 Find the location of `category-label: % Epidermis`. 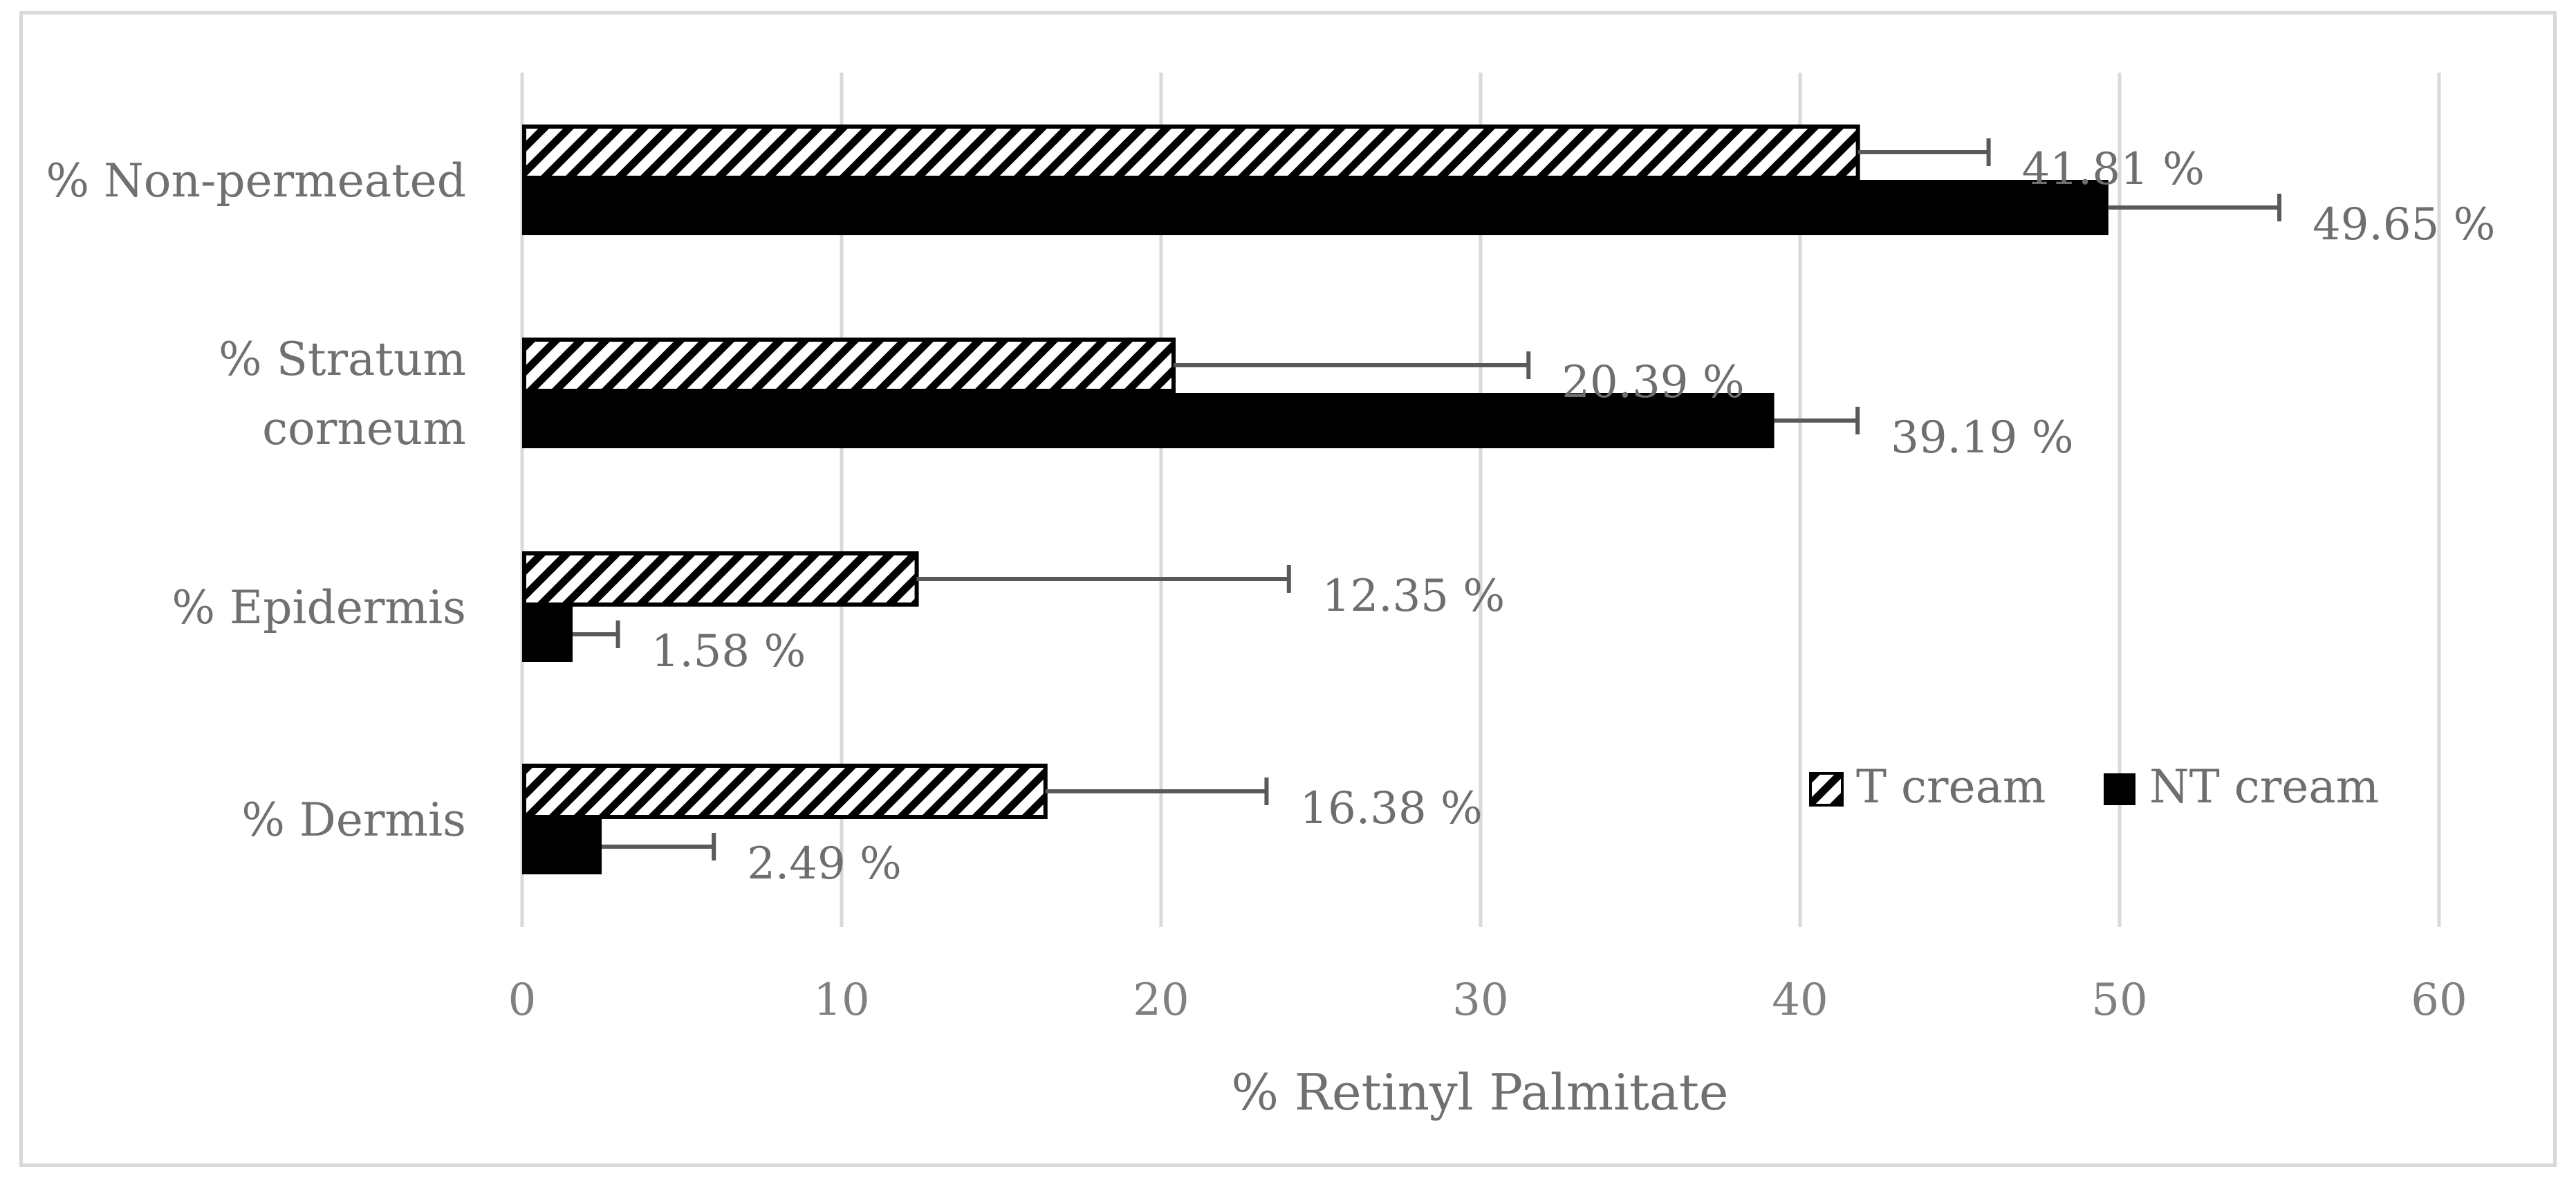

category-label: % Epidermis is located at coordinates (319, 607).